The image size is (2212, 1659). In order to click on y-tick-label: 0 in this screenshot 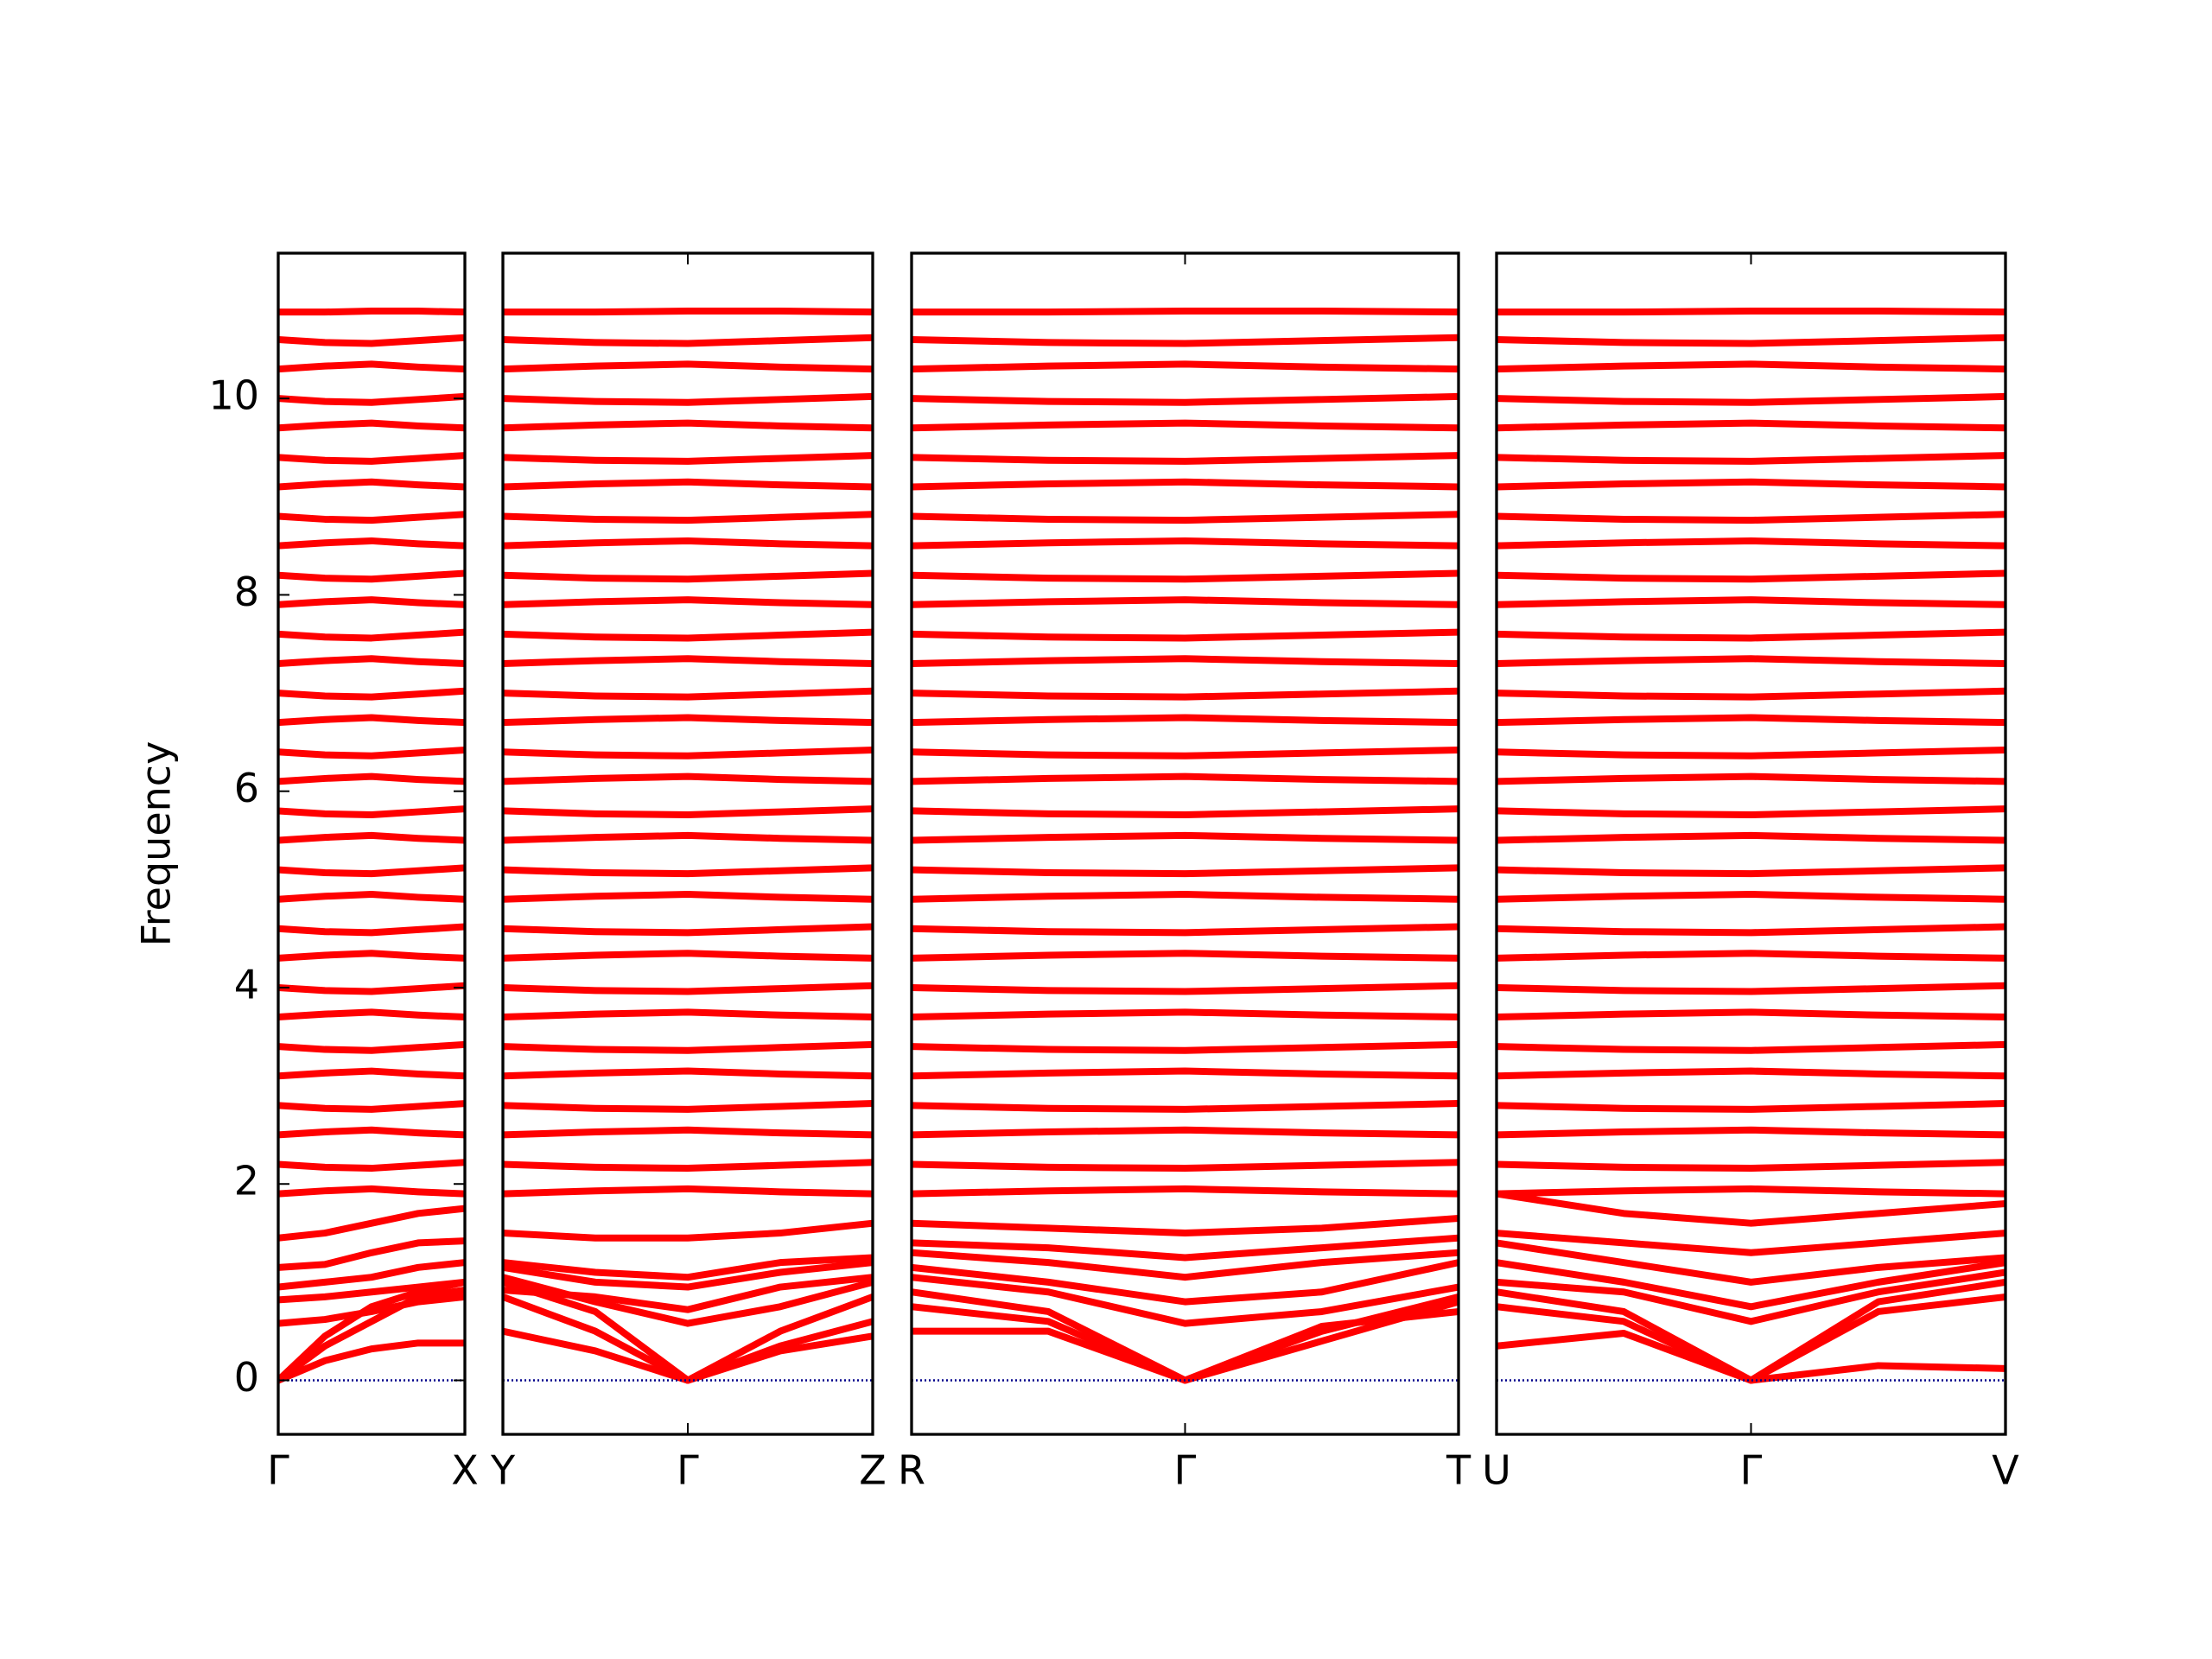, I will do `click(246, 1377)`.